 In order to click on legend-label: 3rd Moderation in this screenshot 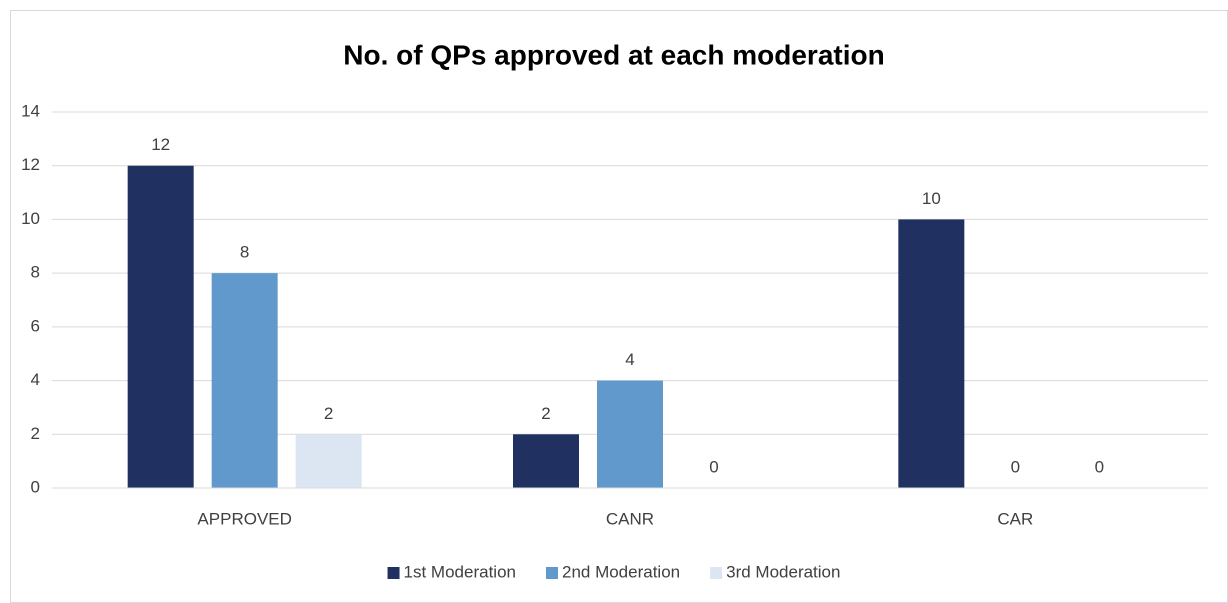, I will do `click(783, 571)`.